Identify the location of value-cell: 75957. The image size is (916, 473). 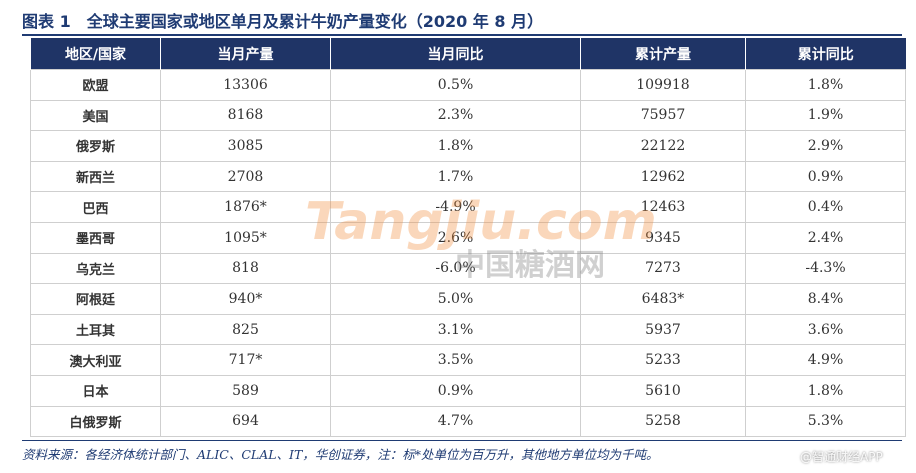
(663, 115).